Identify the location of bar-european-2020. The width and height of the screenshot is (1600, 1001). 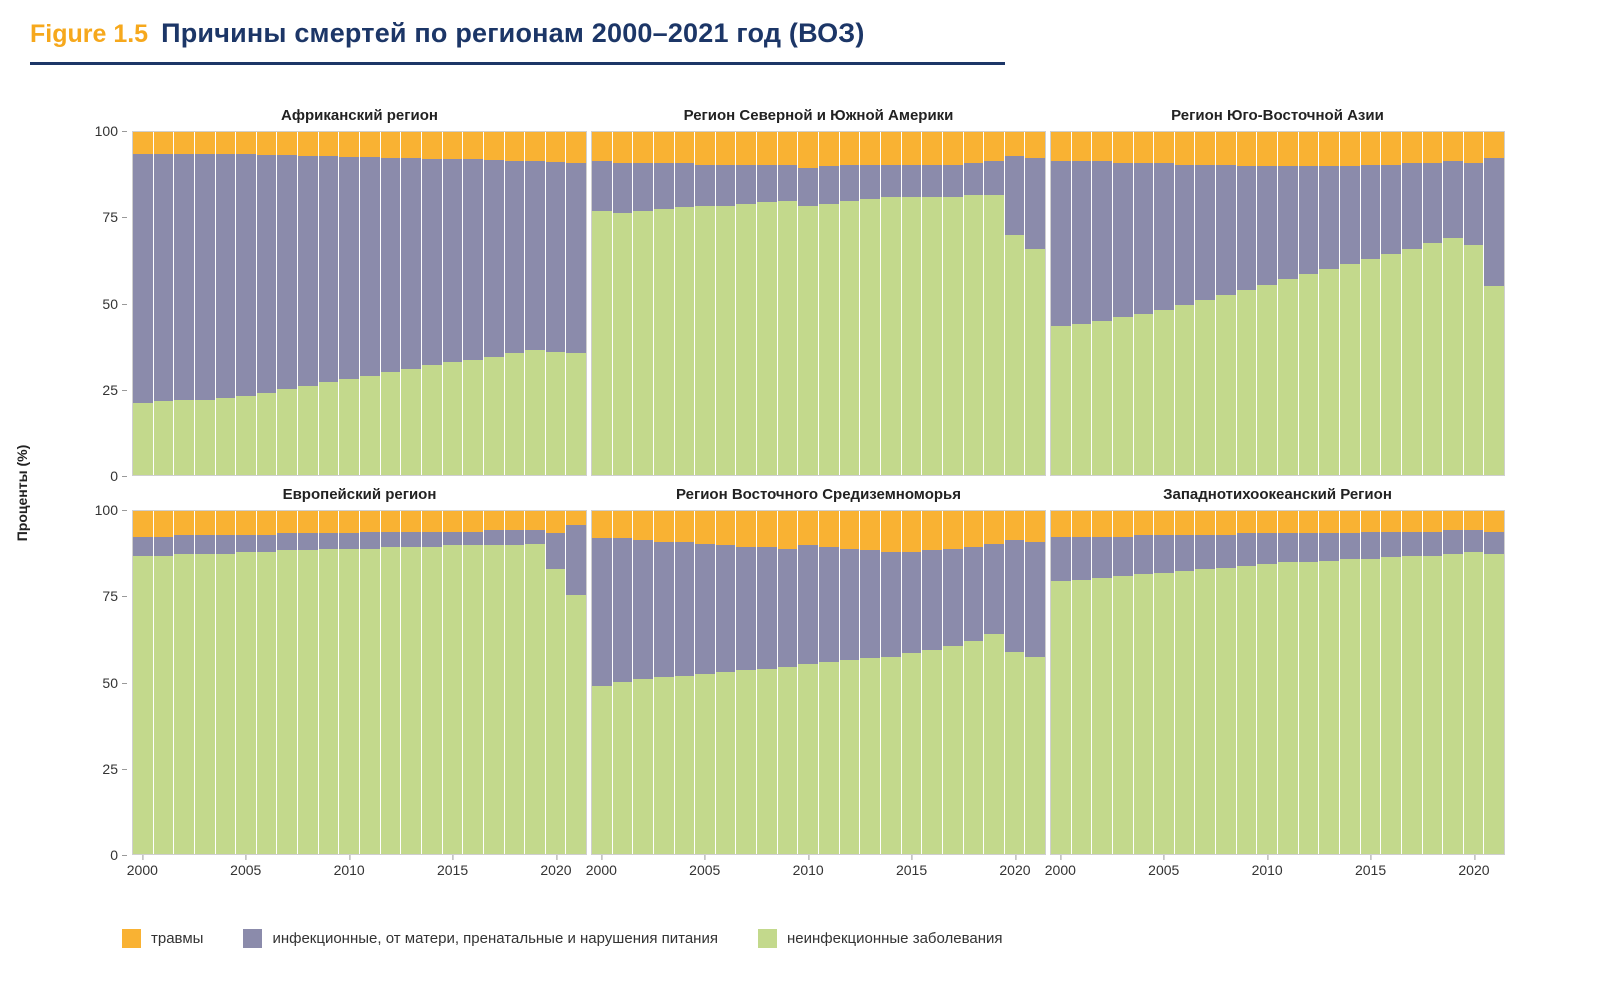
(555, 682).